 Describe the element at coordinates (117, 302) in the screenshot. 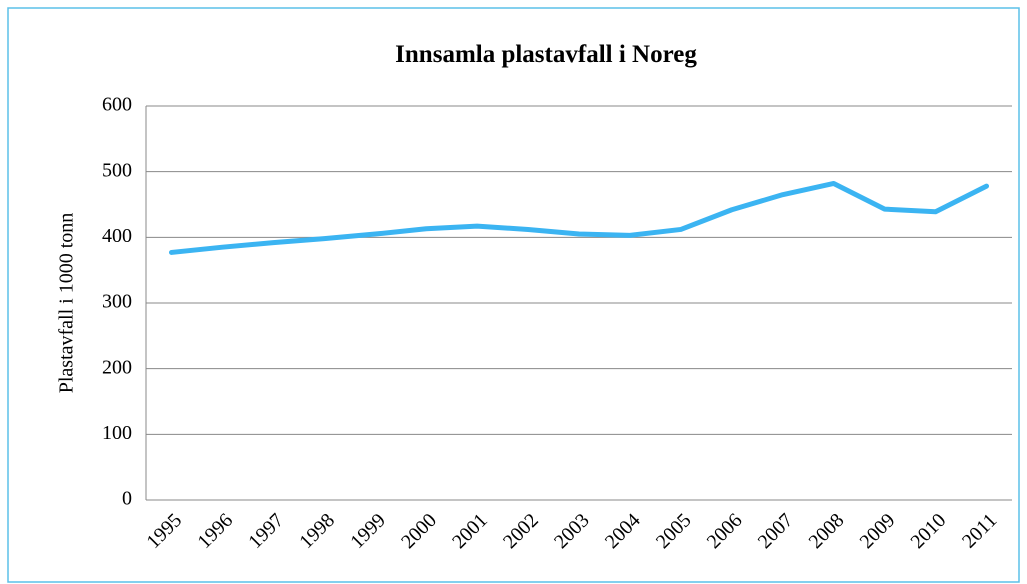

I see `y-tick-label: 300` at that location.